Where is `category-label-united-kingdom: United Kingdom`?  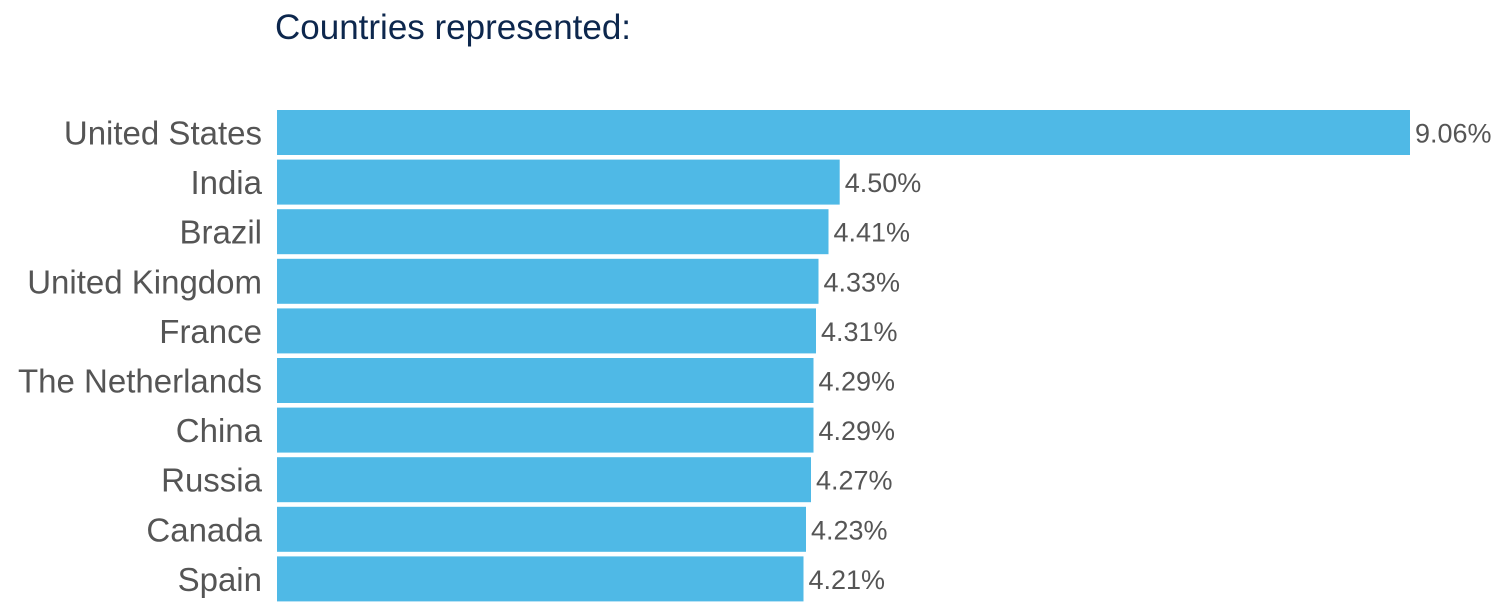
category-label-united-kingdom: United Kingdom is located at coordinates (144, 281).